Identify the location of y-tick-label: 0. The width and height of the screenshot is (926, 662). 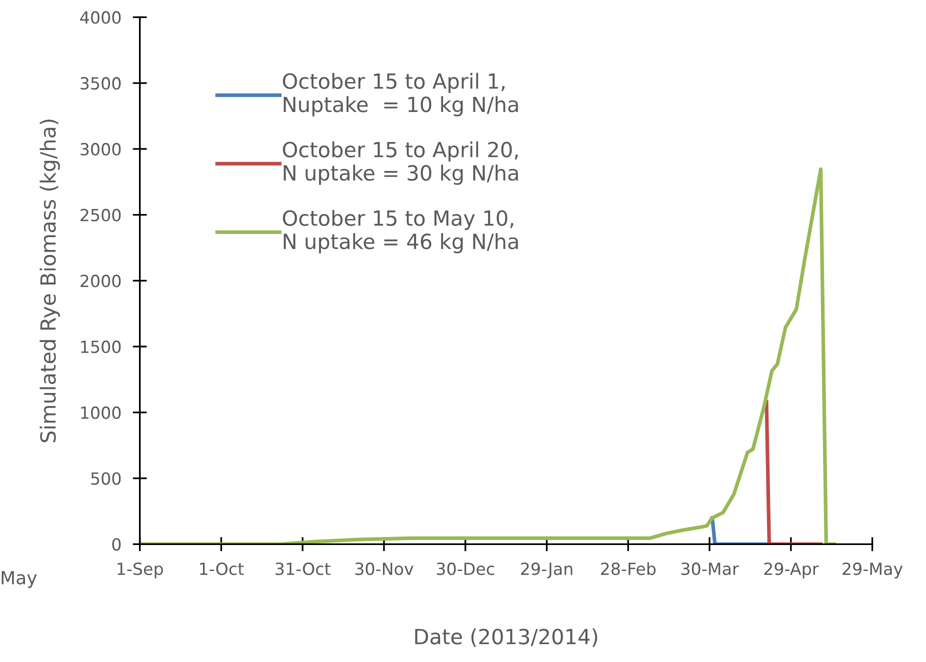
(116, 544).